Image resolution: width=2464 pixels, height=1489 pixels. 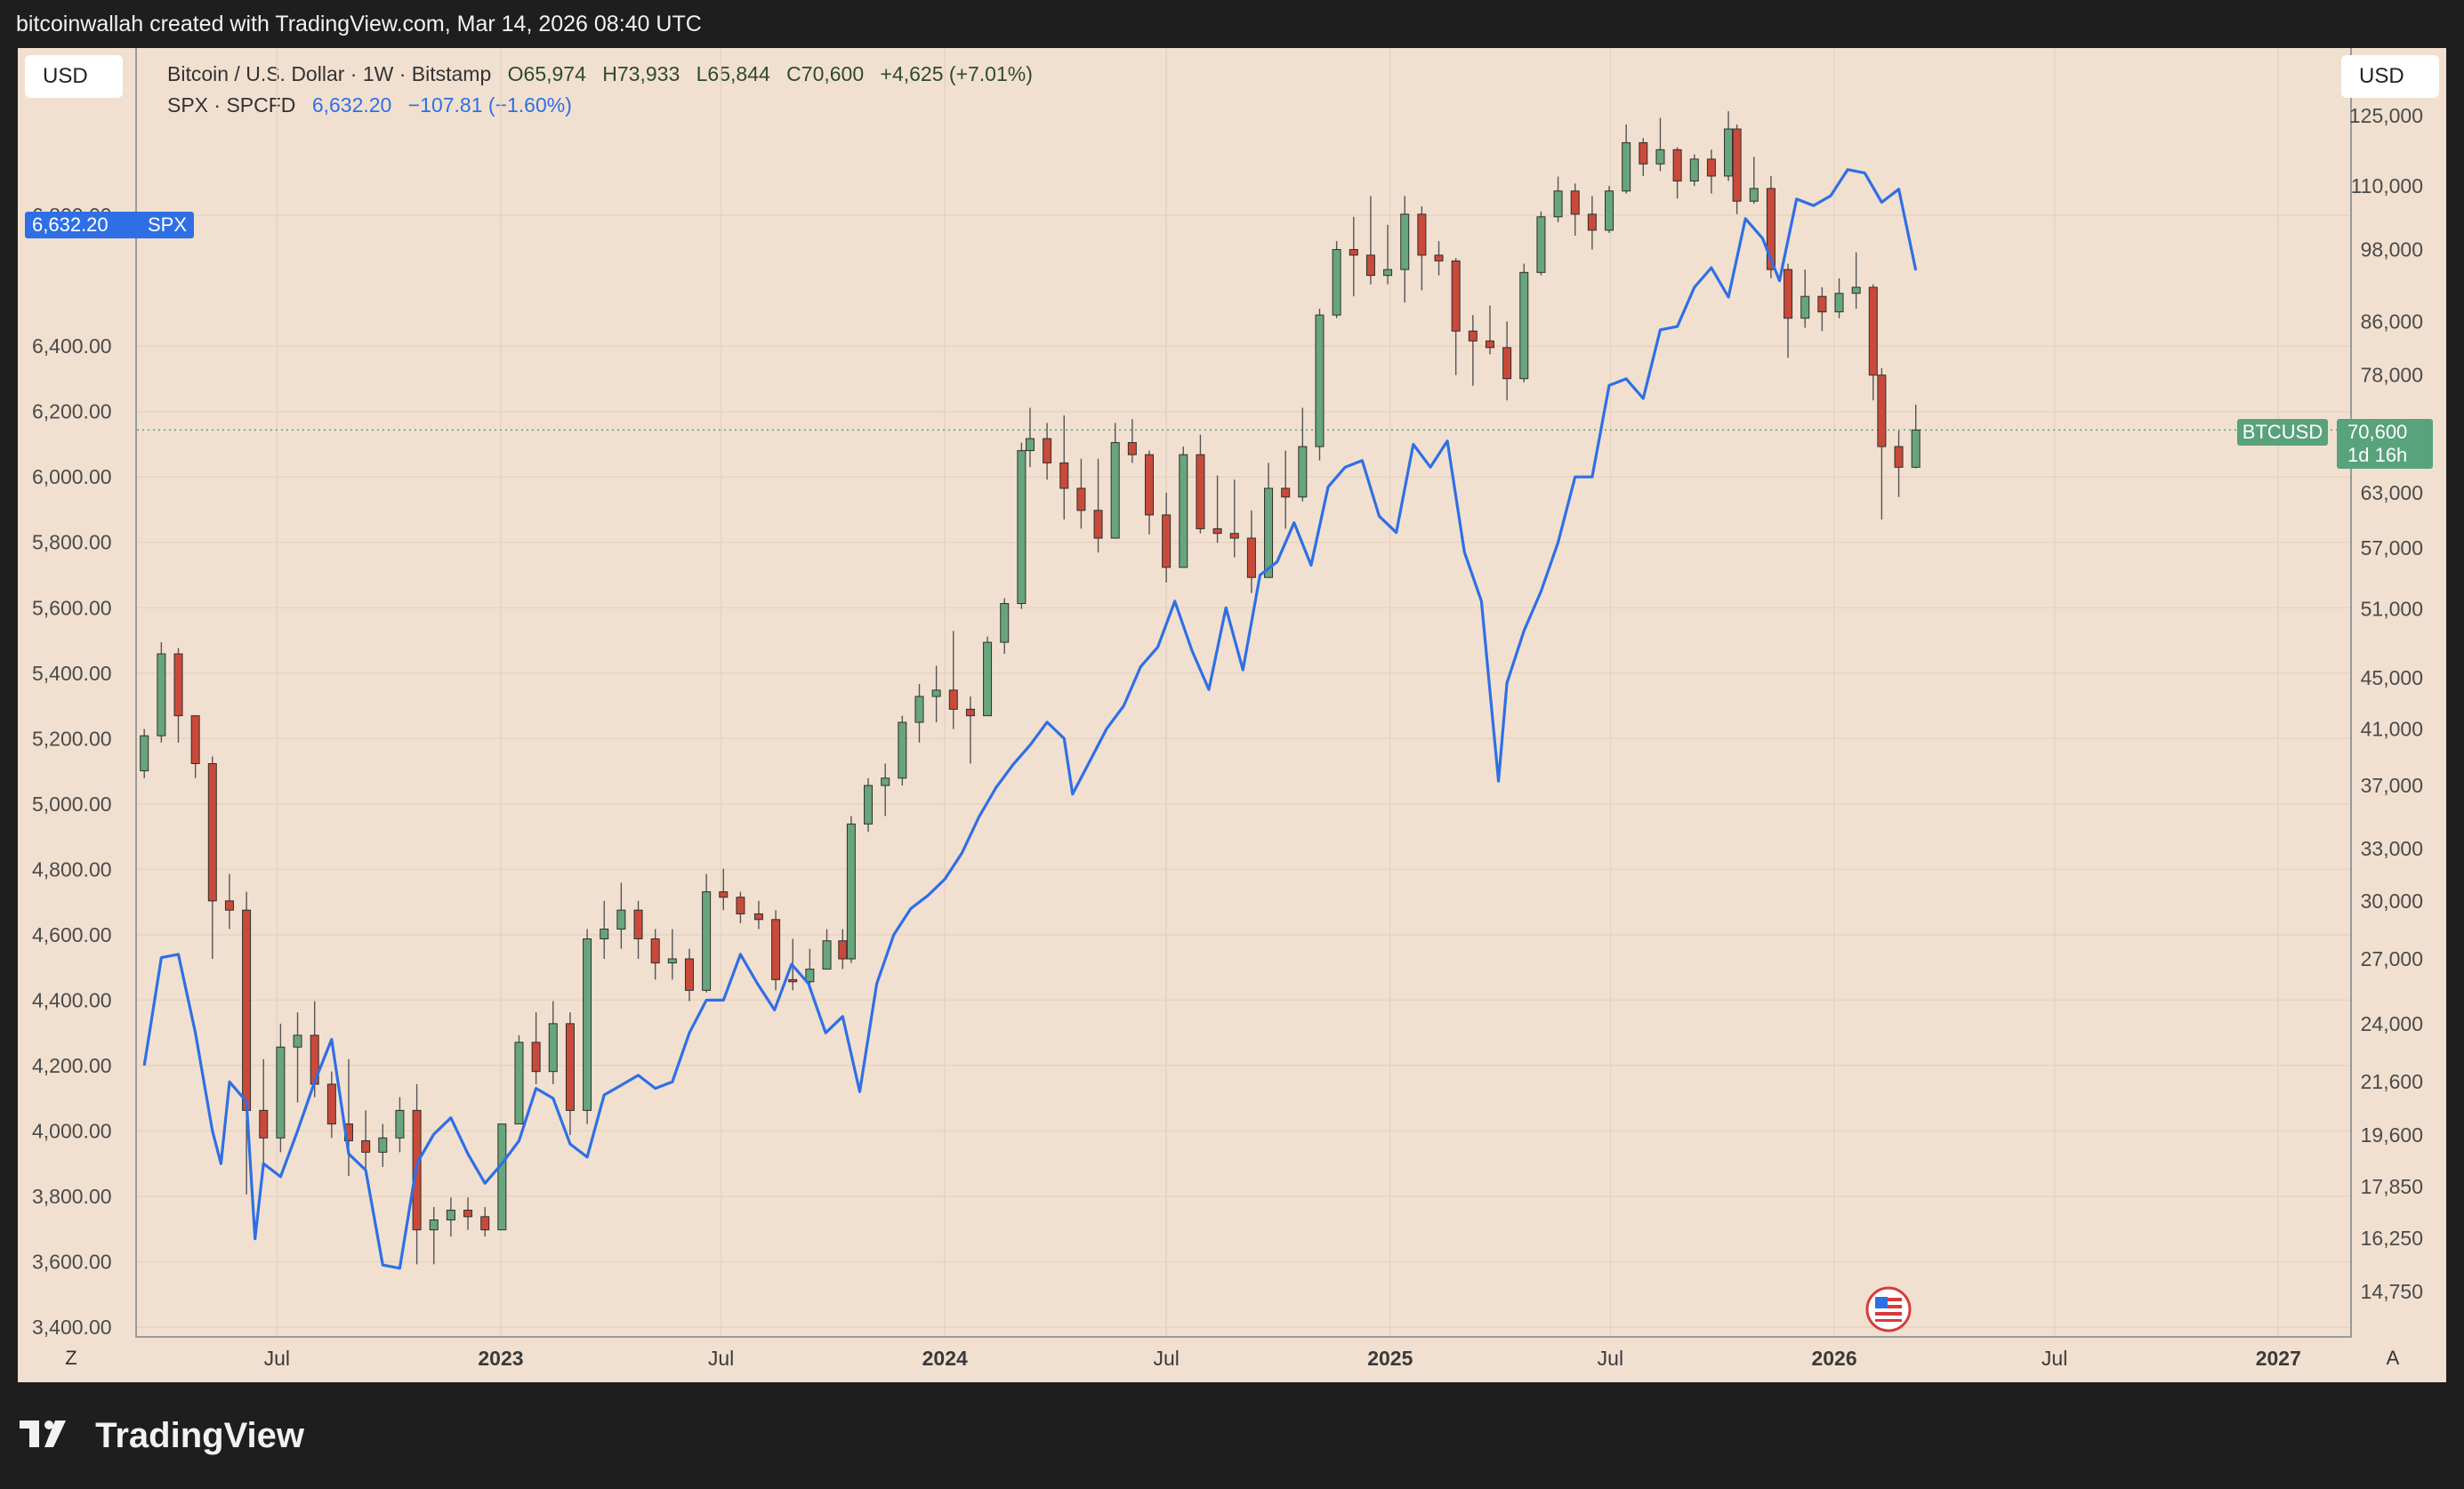 What do you see at coordinates (490, 105) in the screenshot?
I see `spx-legend-change: −107.81 (−1.60%)` at bounding box center [490, 105].